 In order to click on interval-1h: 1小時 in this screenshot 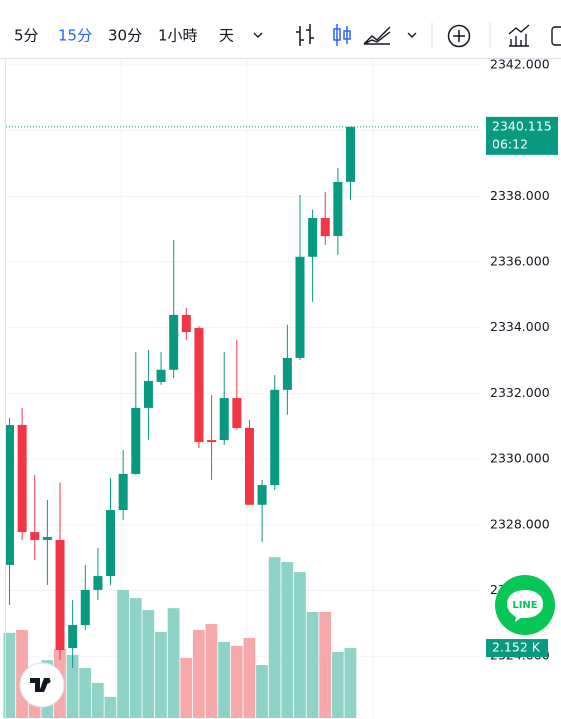, I will do `click(178, 36)`.